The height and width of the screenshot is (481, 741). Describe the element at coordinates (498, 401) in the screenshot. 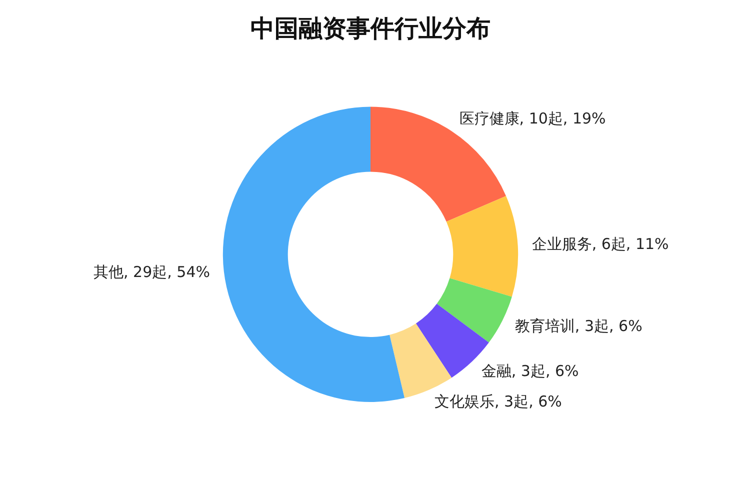

I see `slice-label: 文化娱乐, 3起, 6%` at that location.